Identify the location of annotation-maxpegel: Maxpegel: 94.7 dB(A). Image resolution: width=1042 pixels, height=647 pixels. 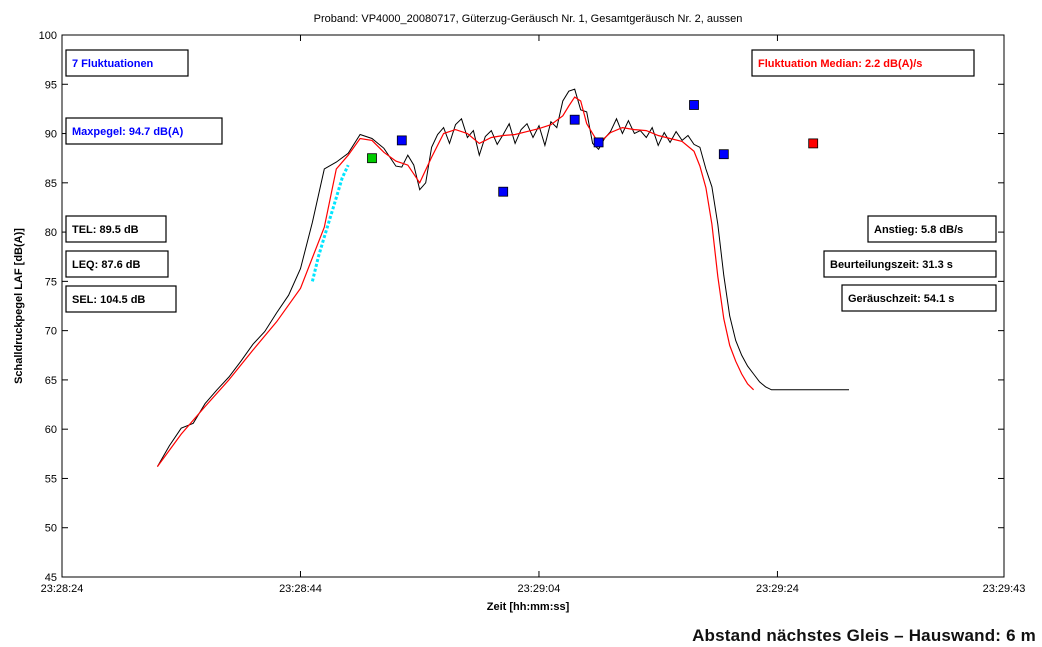
(128, 132).